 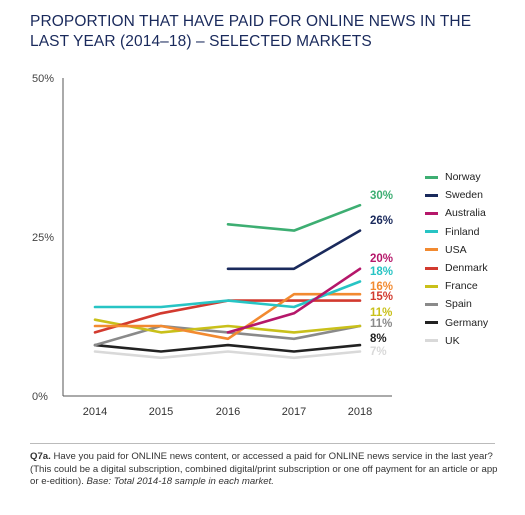 What do you see at coordinates (95, 412) in the screenshot?
I see `x-tick-label: 2014` at bounding box center [95, 412].